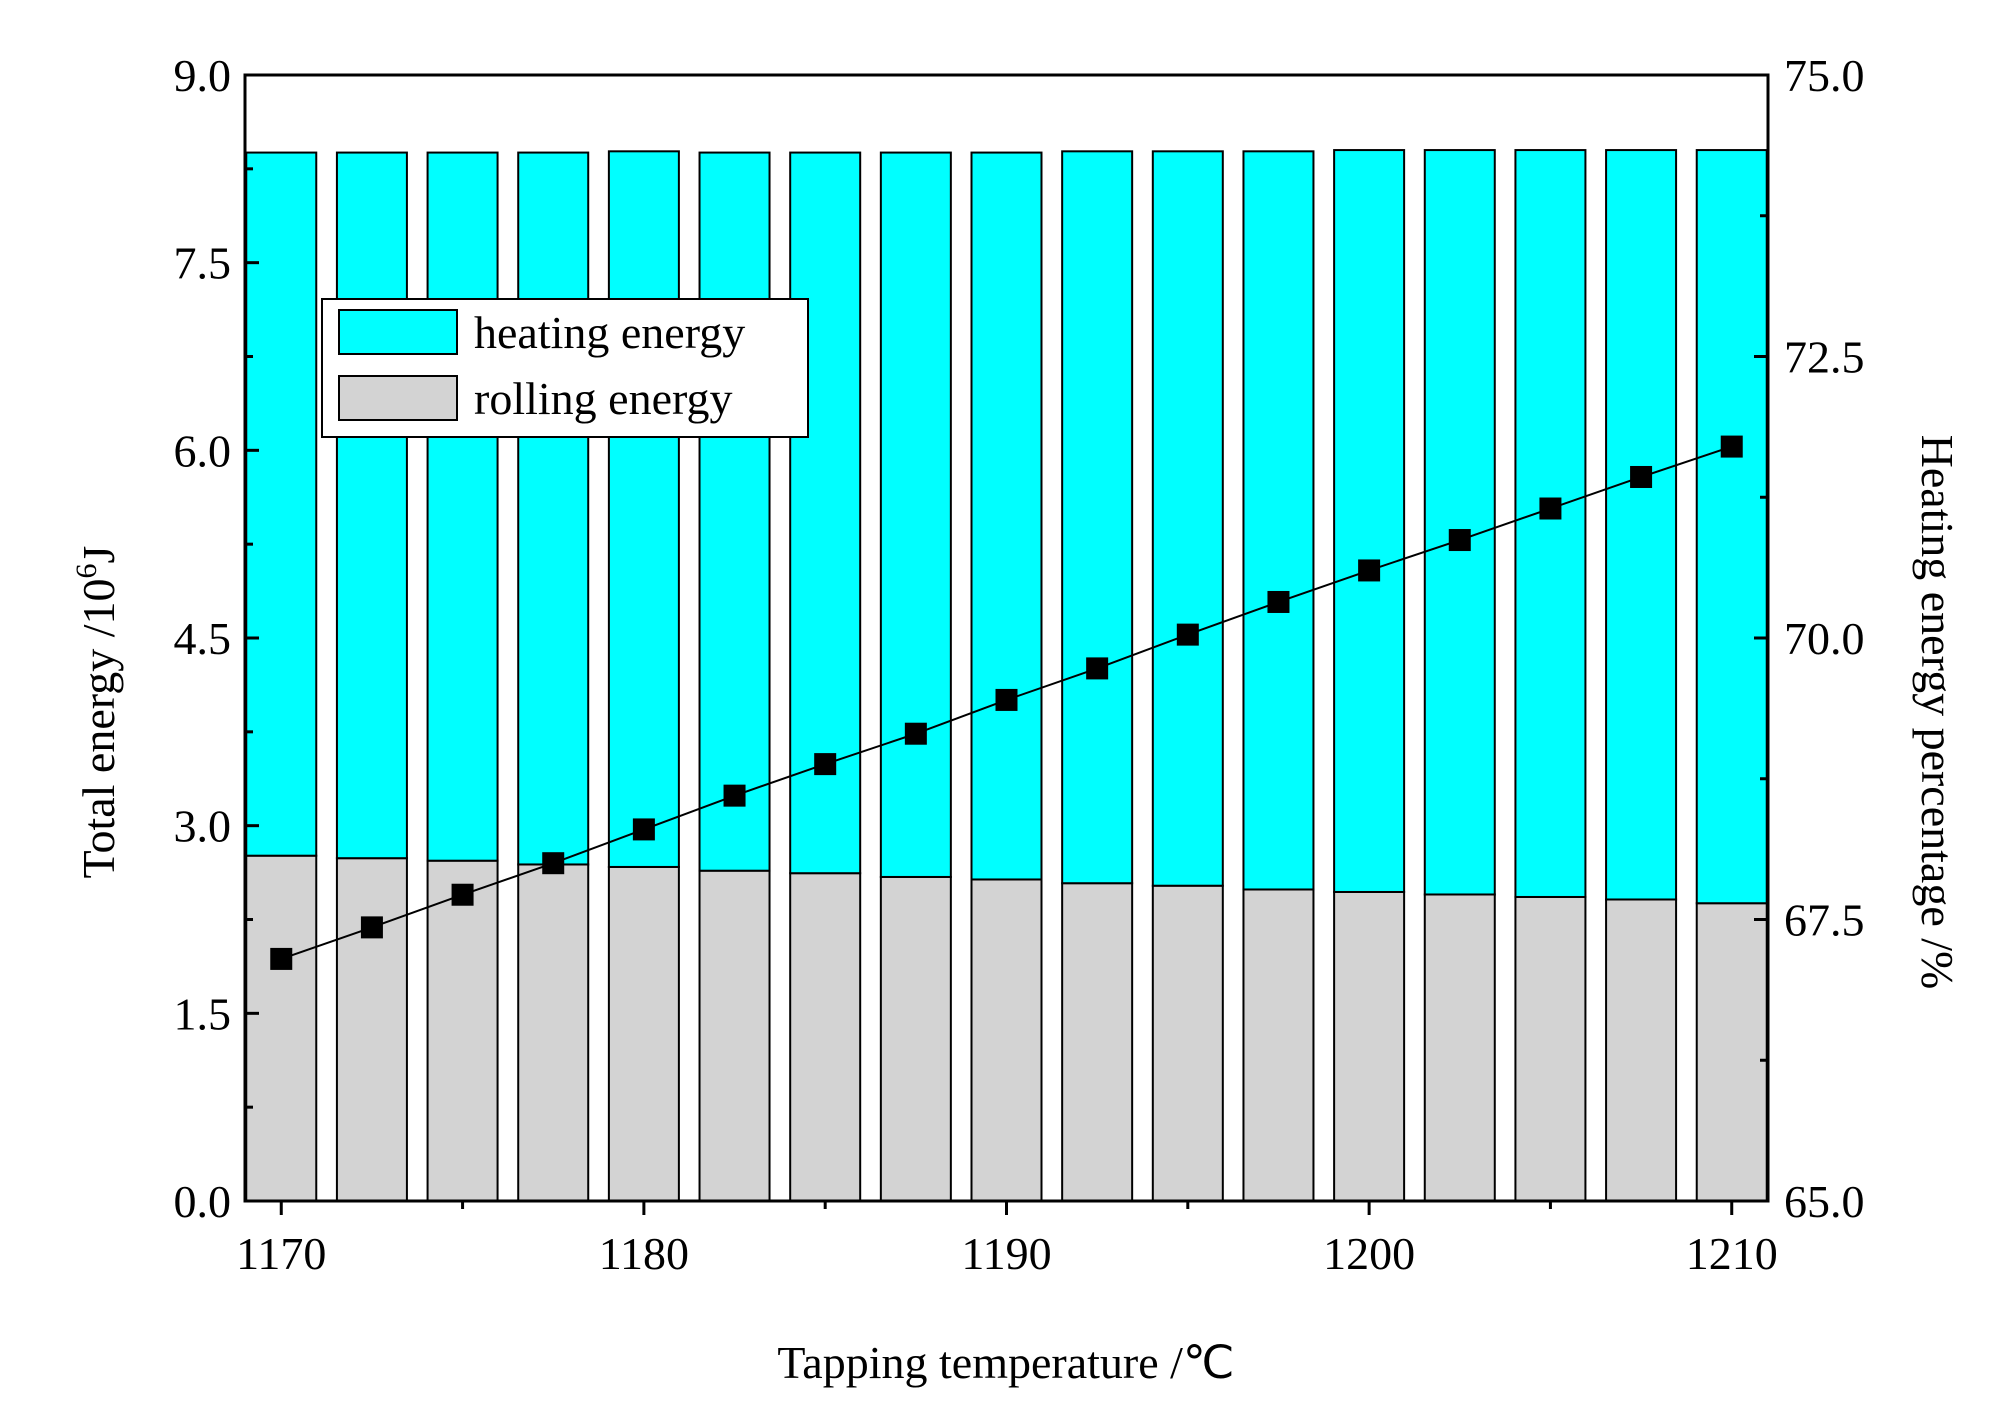 This screenshot has height=1408, width=2000. What do you see at coordinates (1824, 920) in the screenshot?
I see `y2-tick-label-1: 67.5` at bounding box center [1824, 920].